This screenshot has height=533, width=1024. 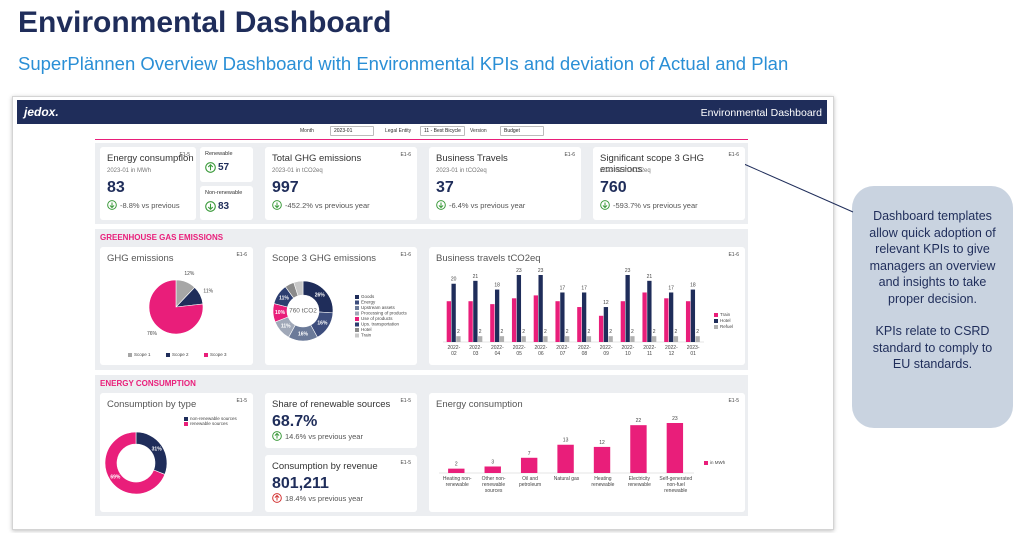 What do you see at coordinates (541, 271) in the screenshot?
I see `bar-label: 23` at bounding box center [541, 271].